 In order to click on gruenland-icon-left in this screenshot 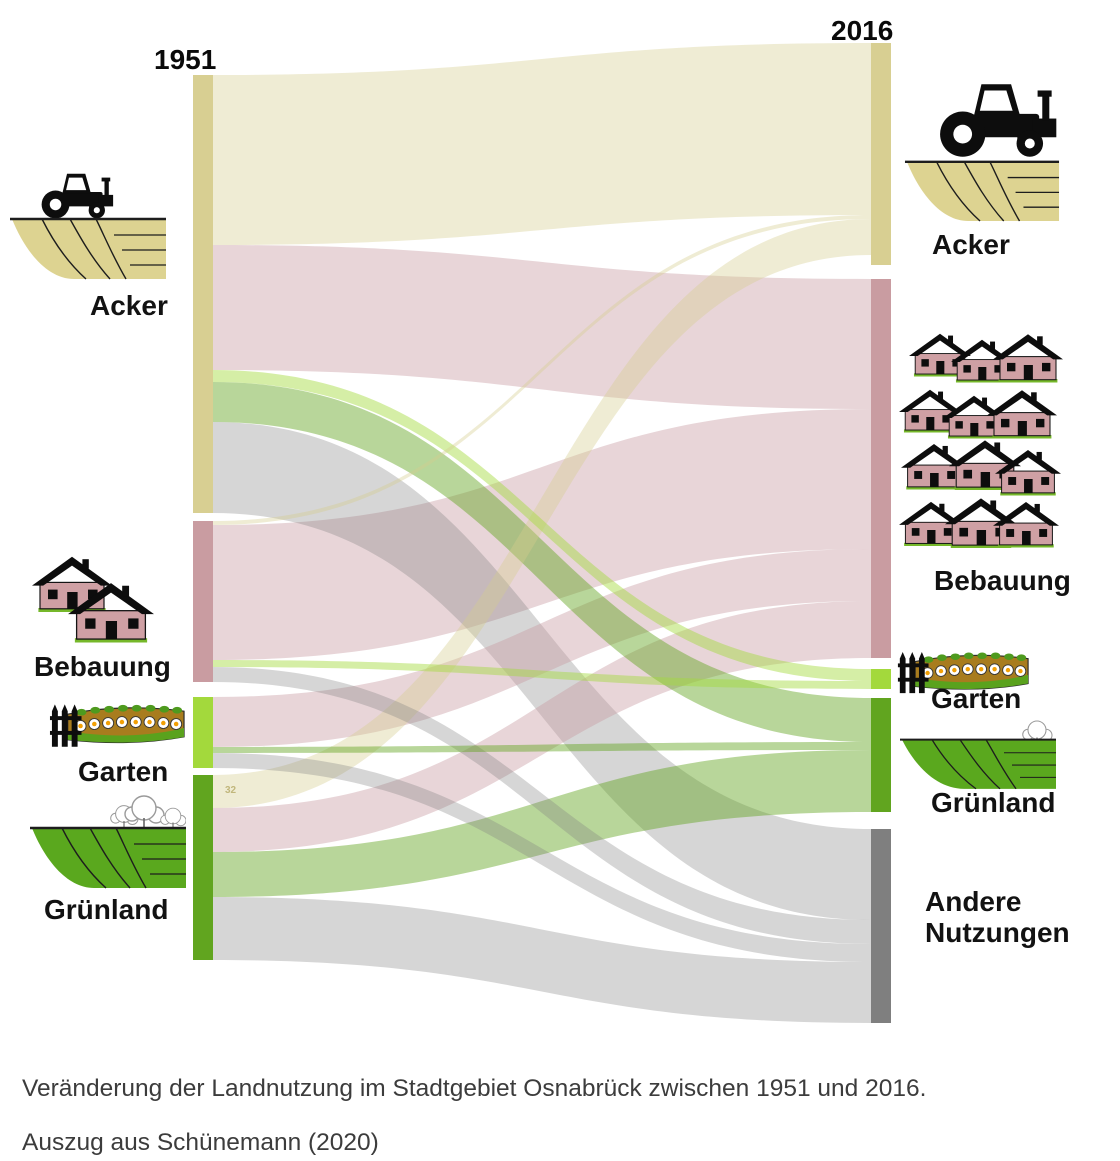, I will do `click(107, 842)`.